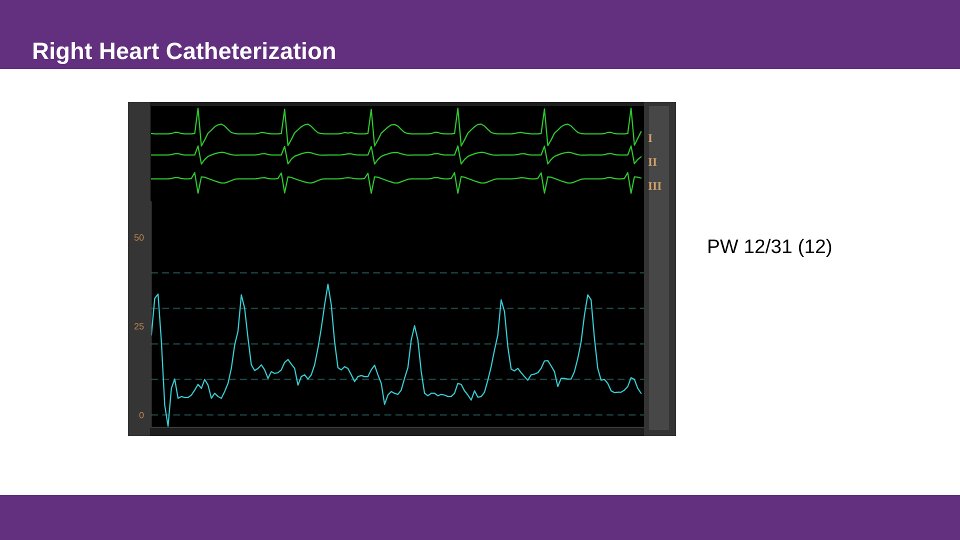  What do you see at coordinates (139, 237) in the screenshot?
I see `y-tick-label: 50` at bounding box center [139, 237].